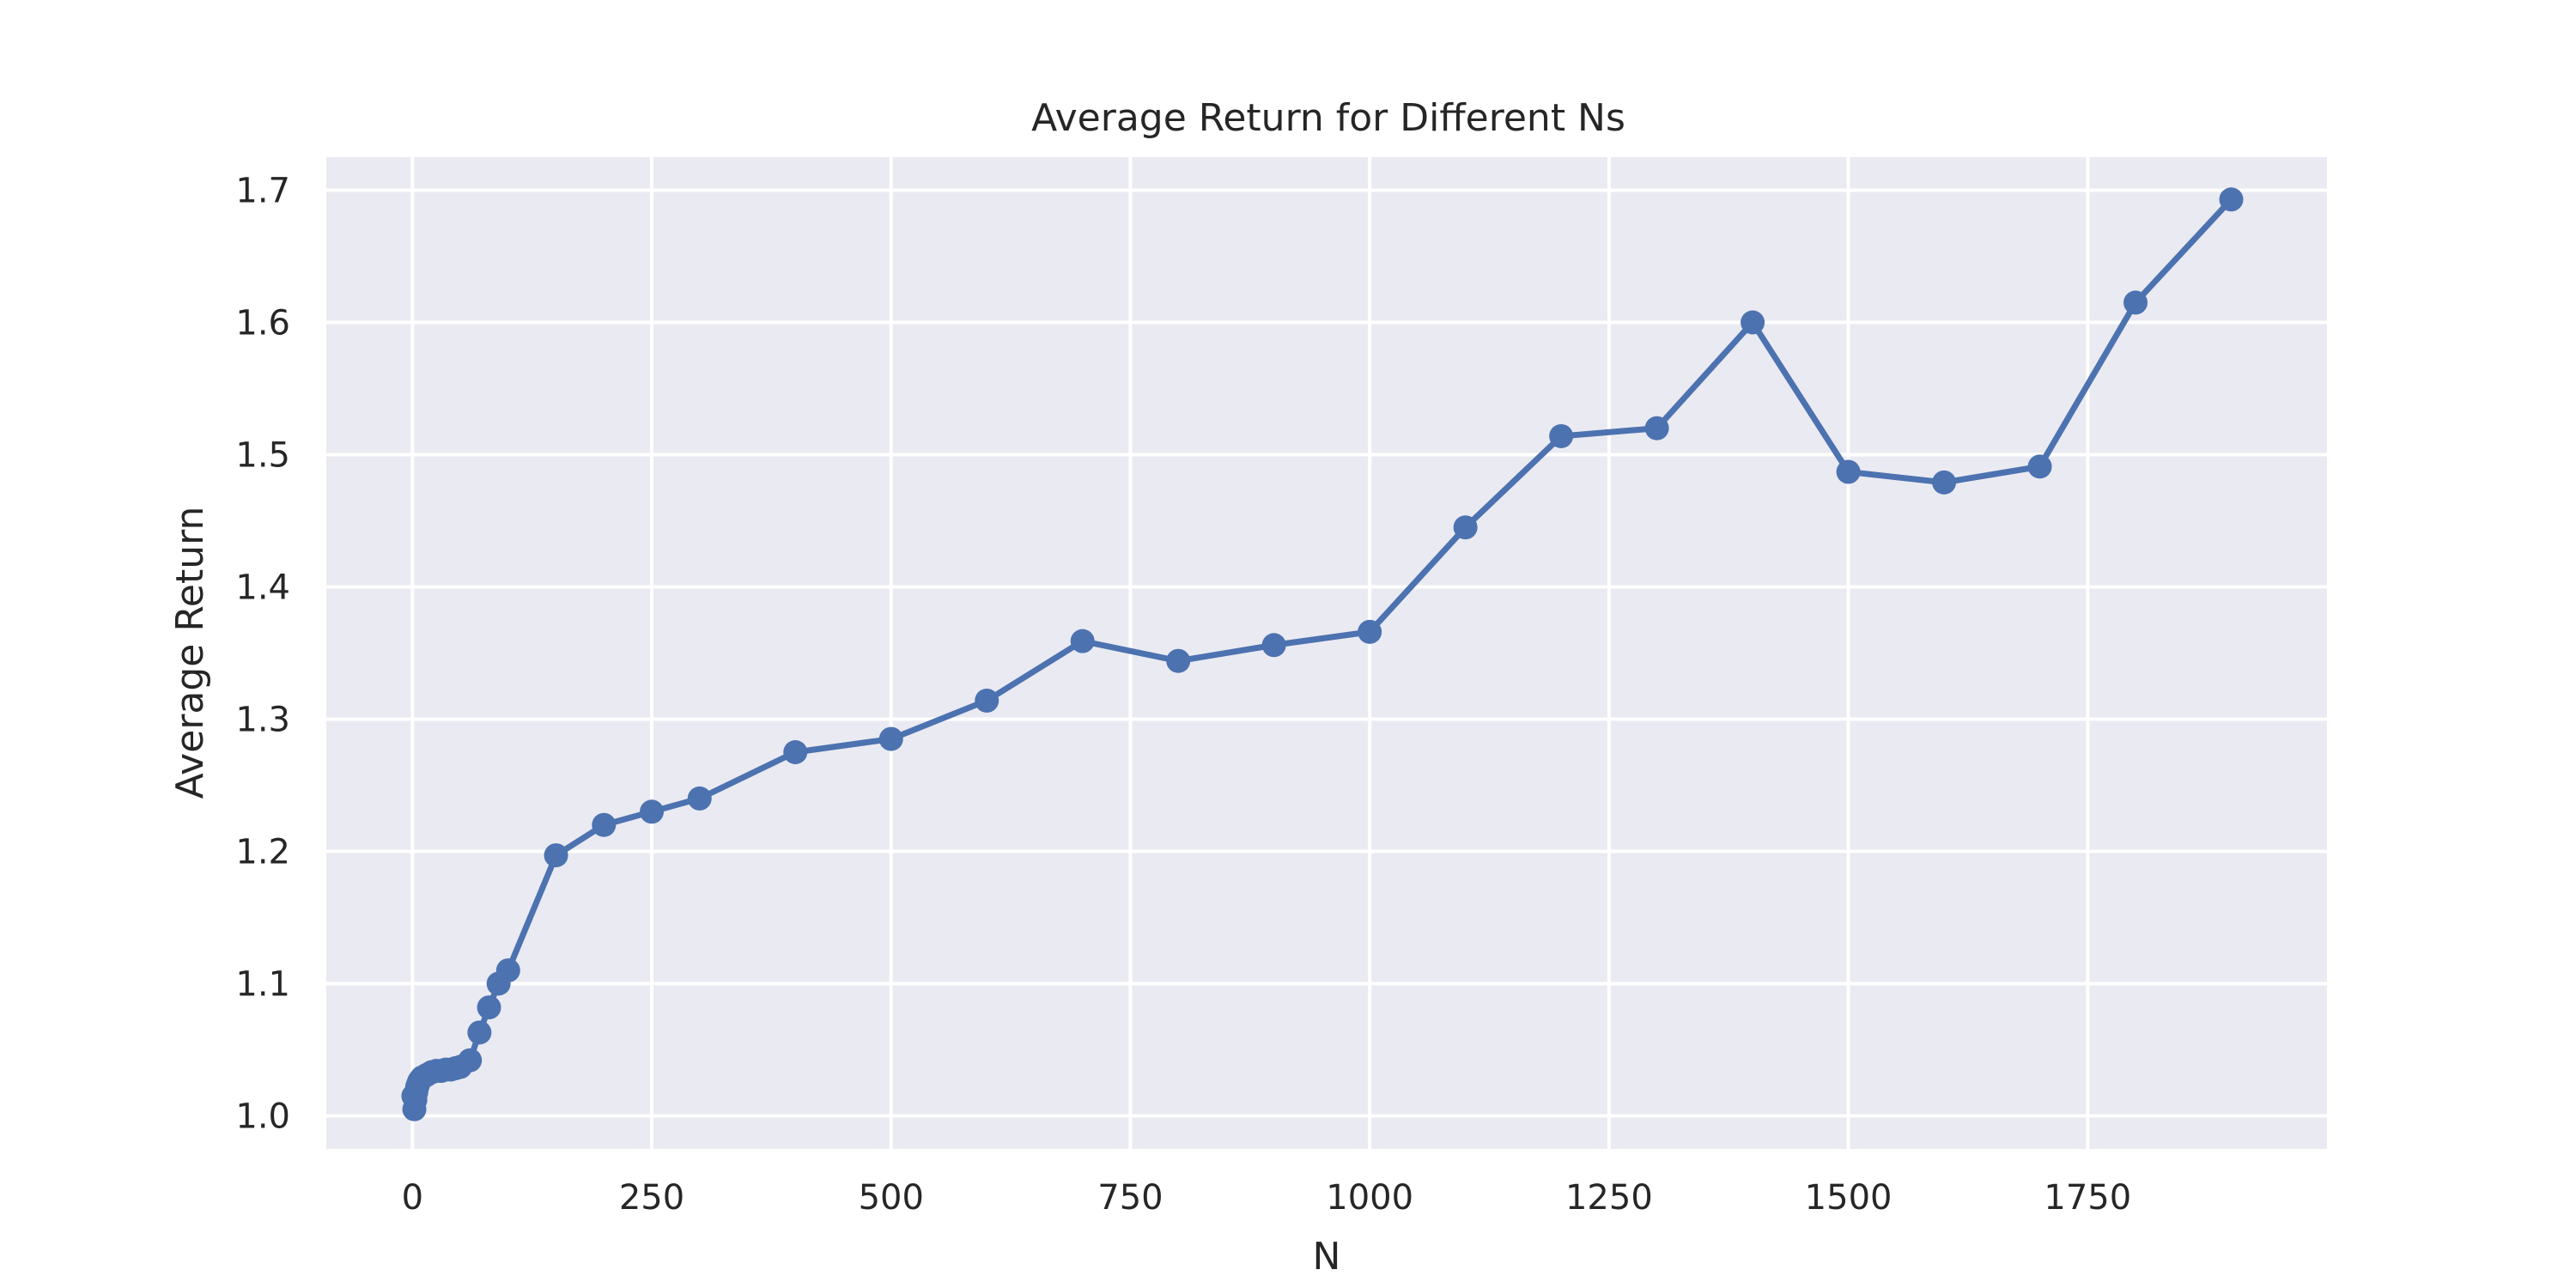 The height and width of the screenshot is (1288, 2576). What do you see at coordinates (651, 1198) in the screenshot?
I see `x-tick-label: 250` at bounding box center [651, 1198].